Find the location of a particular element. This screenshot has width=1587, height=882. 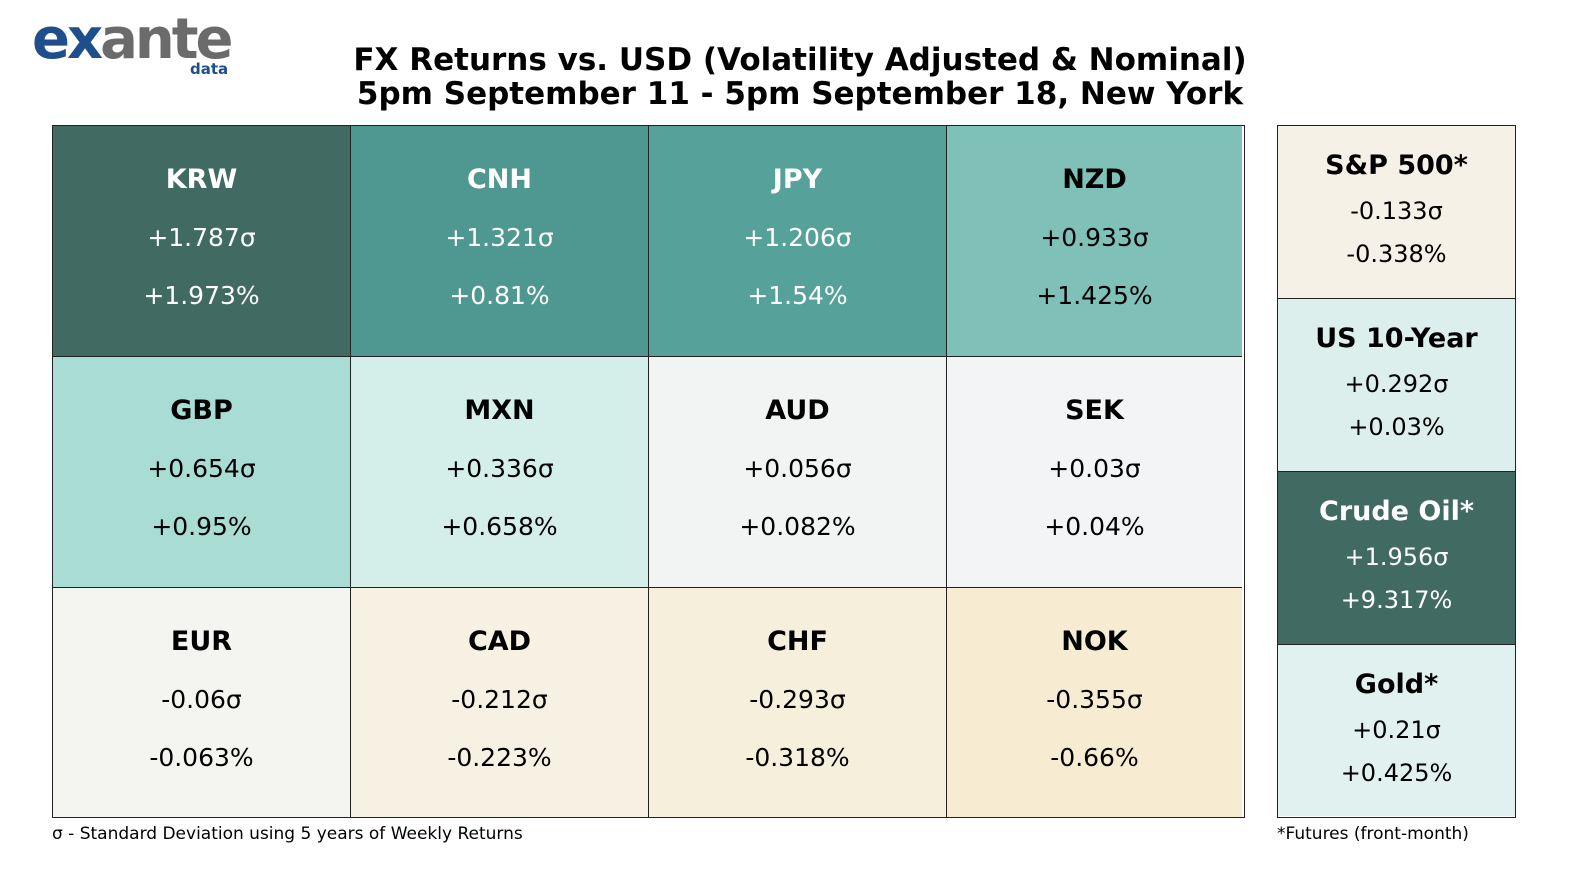

fx-cell-sigma-value: -0.06σ is located at coordinates (201, 699).